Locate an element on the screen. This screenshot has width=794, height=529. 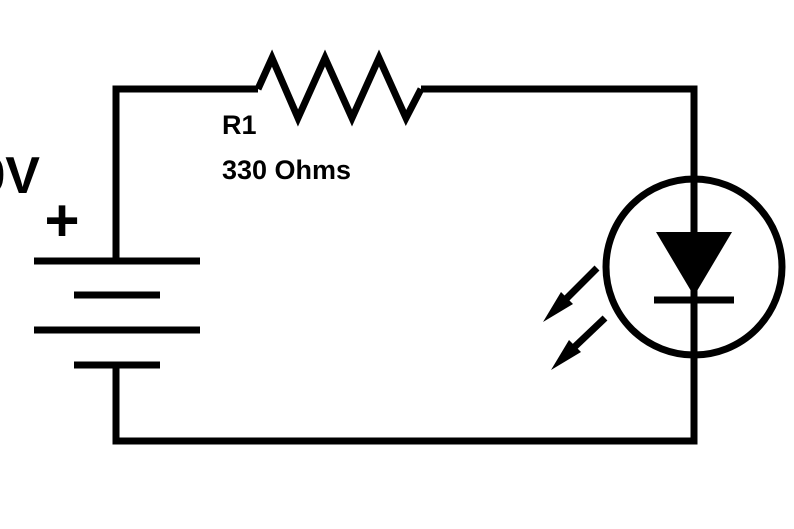
resistor-value-label: 330 Ohms is located at coordinates (286, 170).